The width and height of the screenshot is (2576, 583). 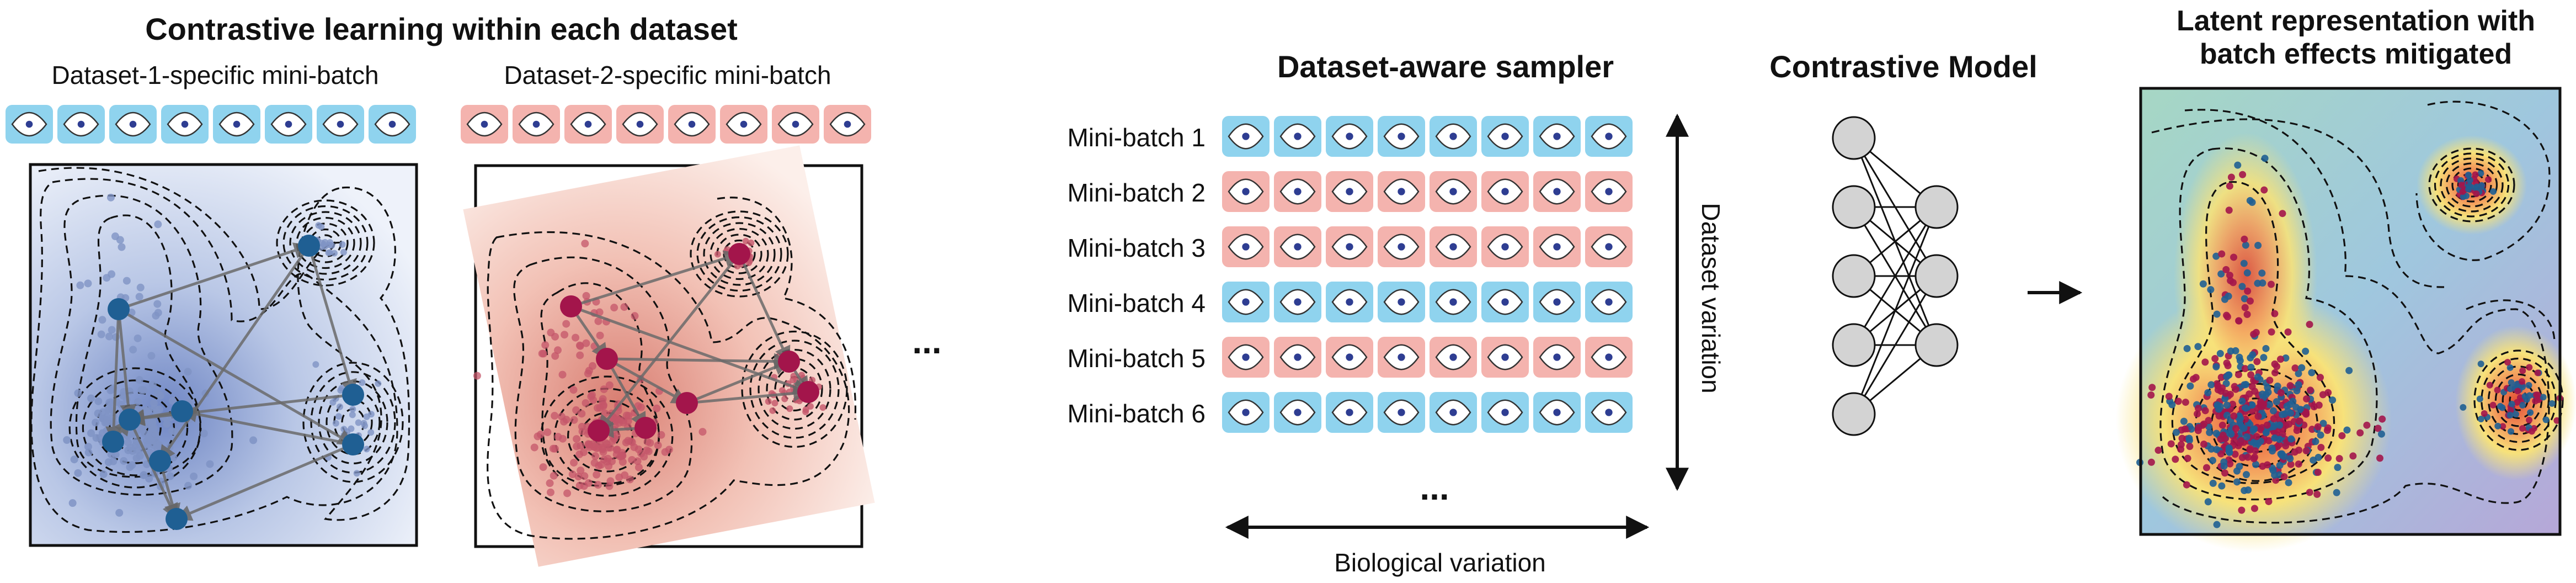 What do you see at coordinates (2349, 341) in the screenshot?
I see `latent-points` at bounding box center [2349, 341].